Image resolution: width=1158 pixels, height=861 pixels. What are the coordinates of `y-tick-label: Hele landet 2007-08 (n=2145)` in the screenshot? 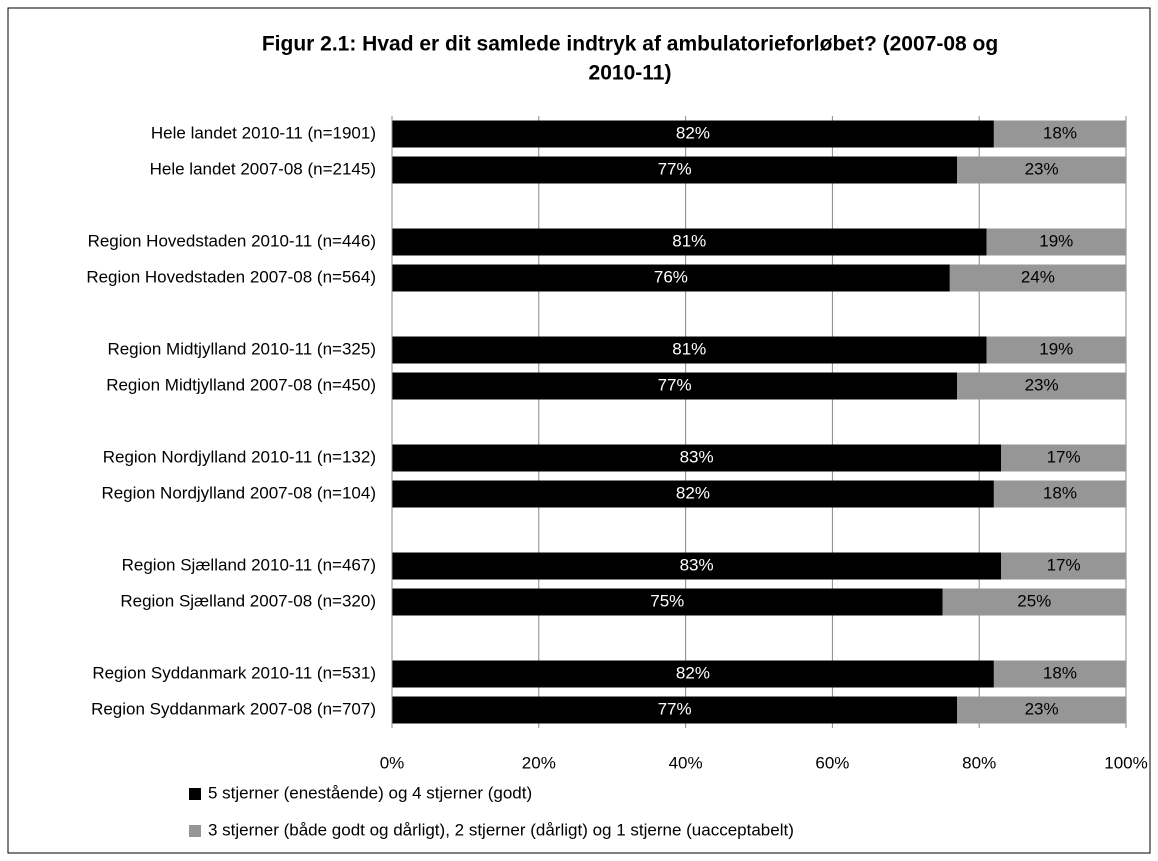 It's located at (263, 168).